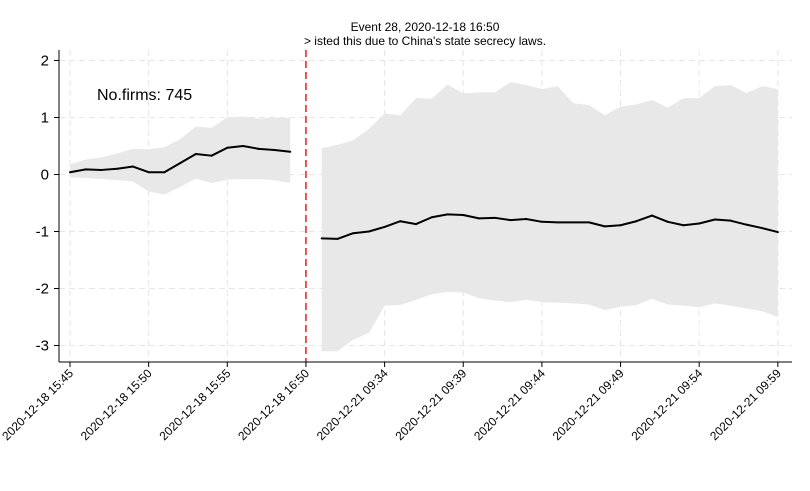  I want to click on x-tick-label: 2020-12-21 09:34, so click(352, 404).